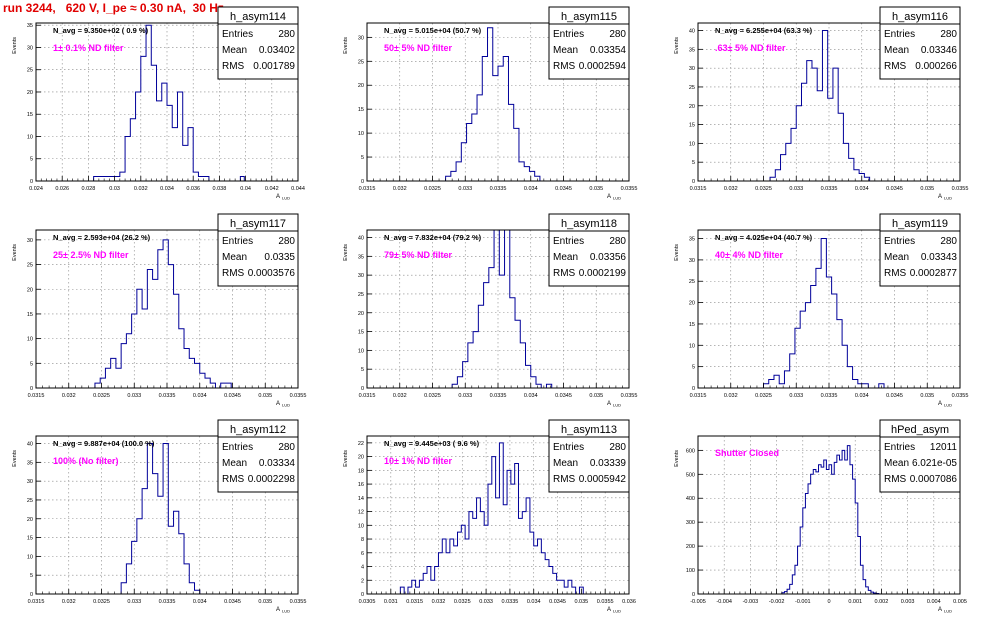  Describe the element at coordinates (724, 602) in the screenshot. I see `x-tick-label: -0.004` at that location.